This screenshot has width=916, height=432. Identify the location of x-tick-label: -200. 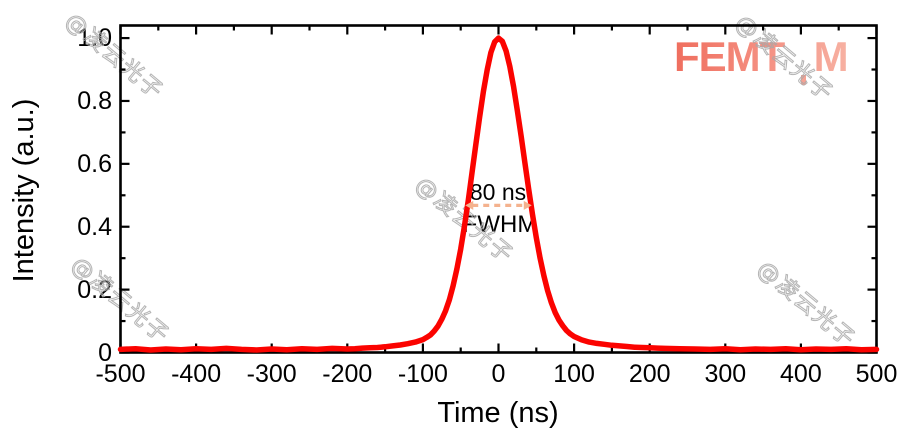
(347, 374).